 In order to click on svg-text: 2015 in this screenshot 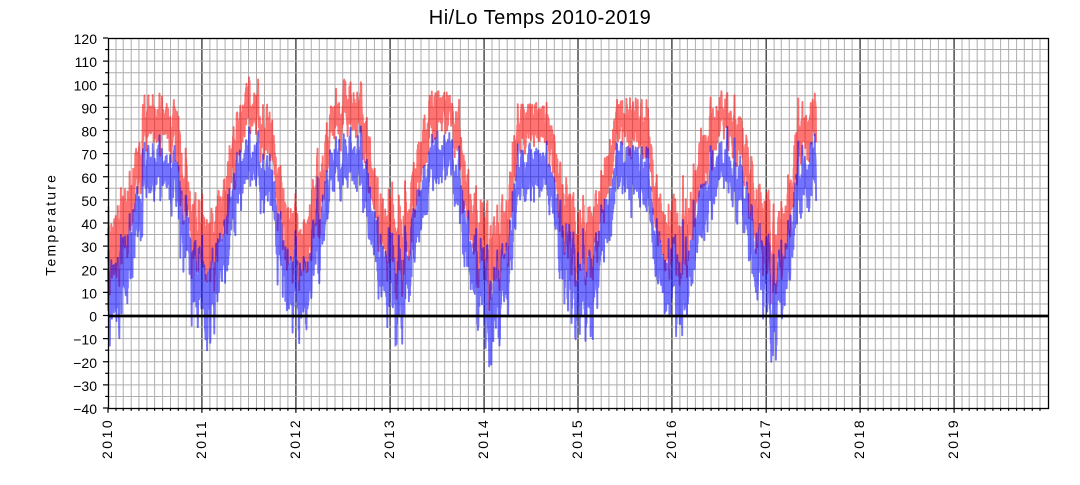, I will do `click(577, 438)`.